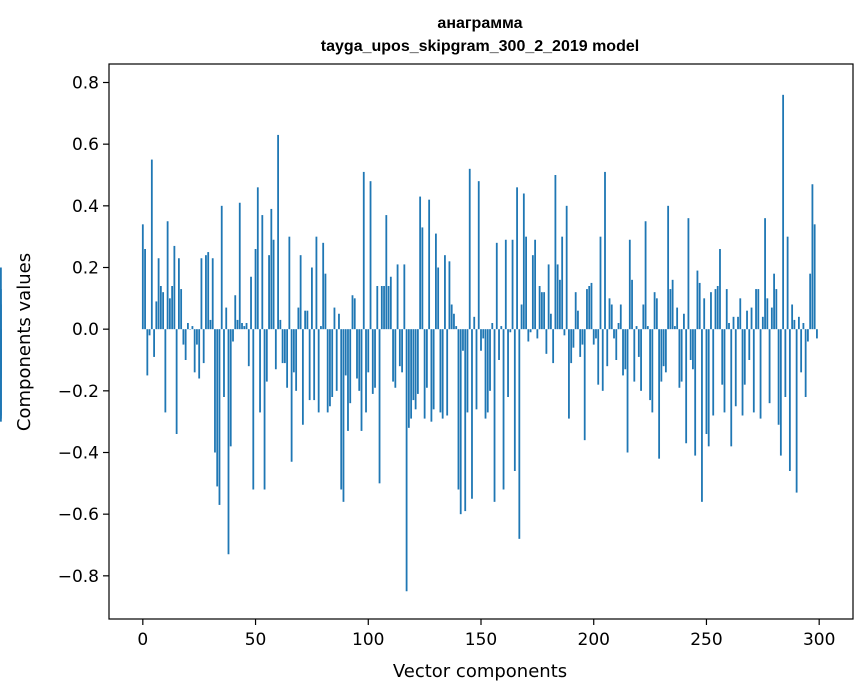 Image resolution: width=867 pixels, height=696 pixels. What do you see at coordinates (481, 640) in the screenshot?
I see `x-tick-label: 150` at bounding box center [481, 640].